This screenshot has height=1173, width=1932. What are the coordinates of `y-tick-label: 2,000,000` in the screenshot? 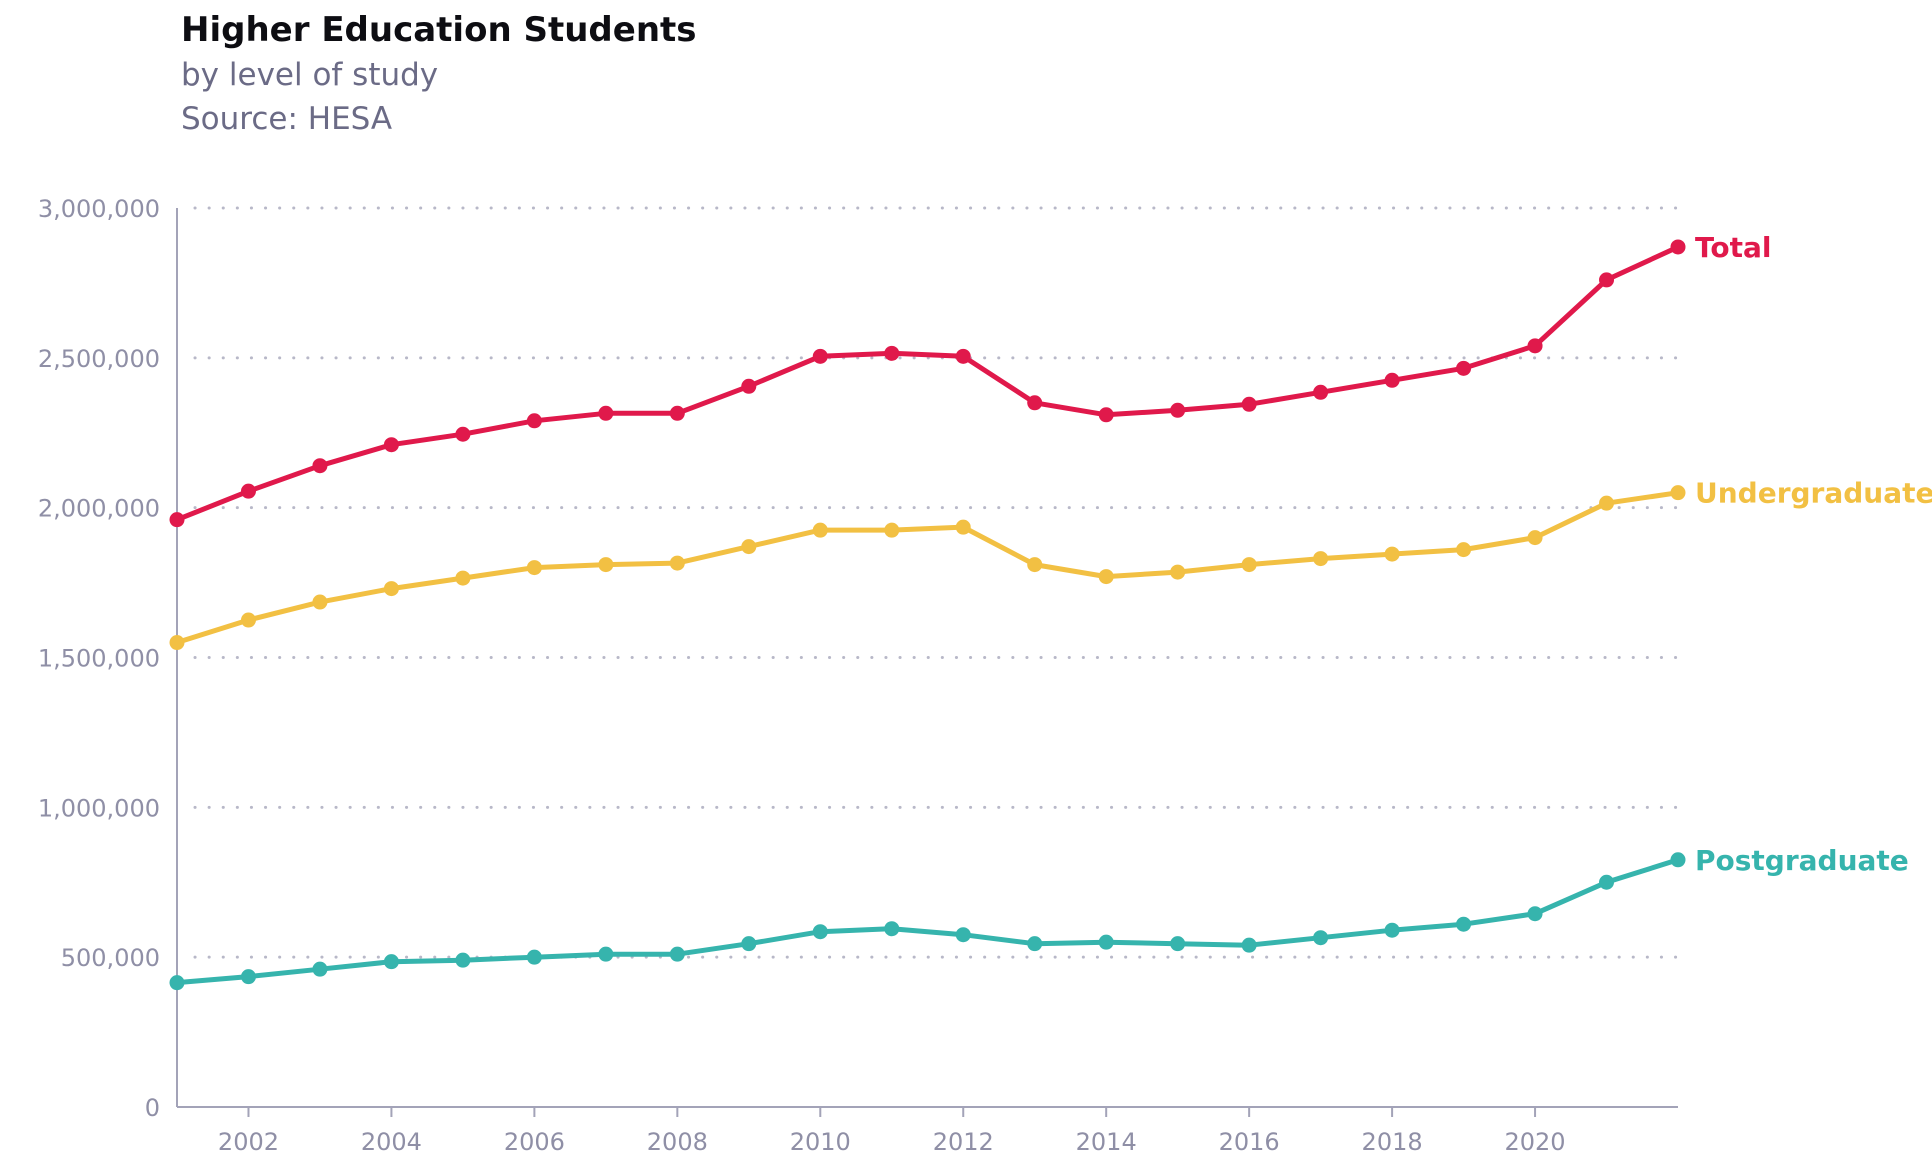 It's located at (99, 509).